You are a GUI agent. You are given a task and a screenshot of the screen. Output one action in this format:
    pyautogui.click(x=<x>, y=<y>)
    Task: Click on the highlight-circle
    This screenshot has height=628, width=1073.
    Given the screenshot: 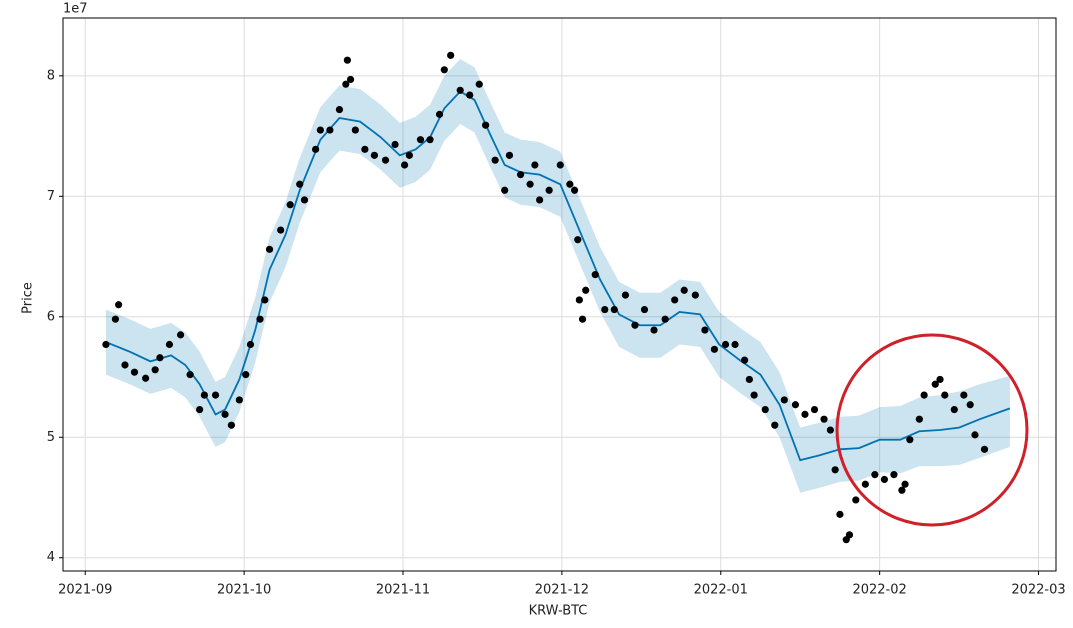 What is the action you would take?
    pyautogui.click(x=932, y=430)
    